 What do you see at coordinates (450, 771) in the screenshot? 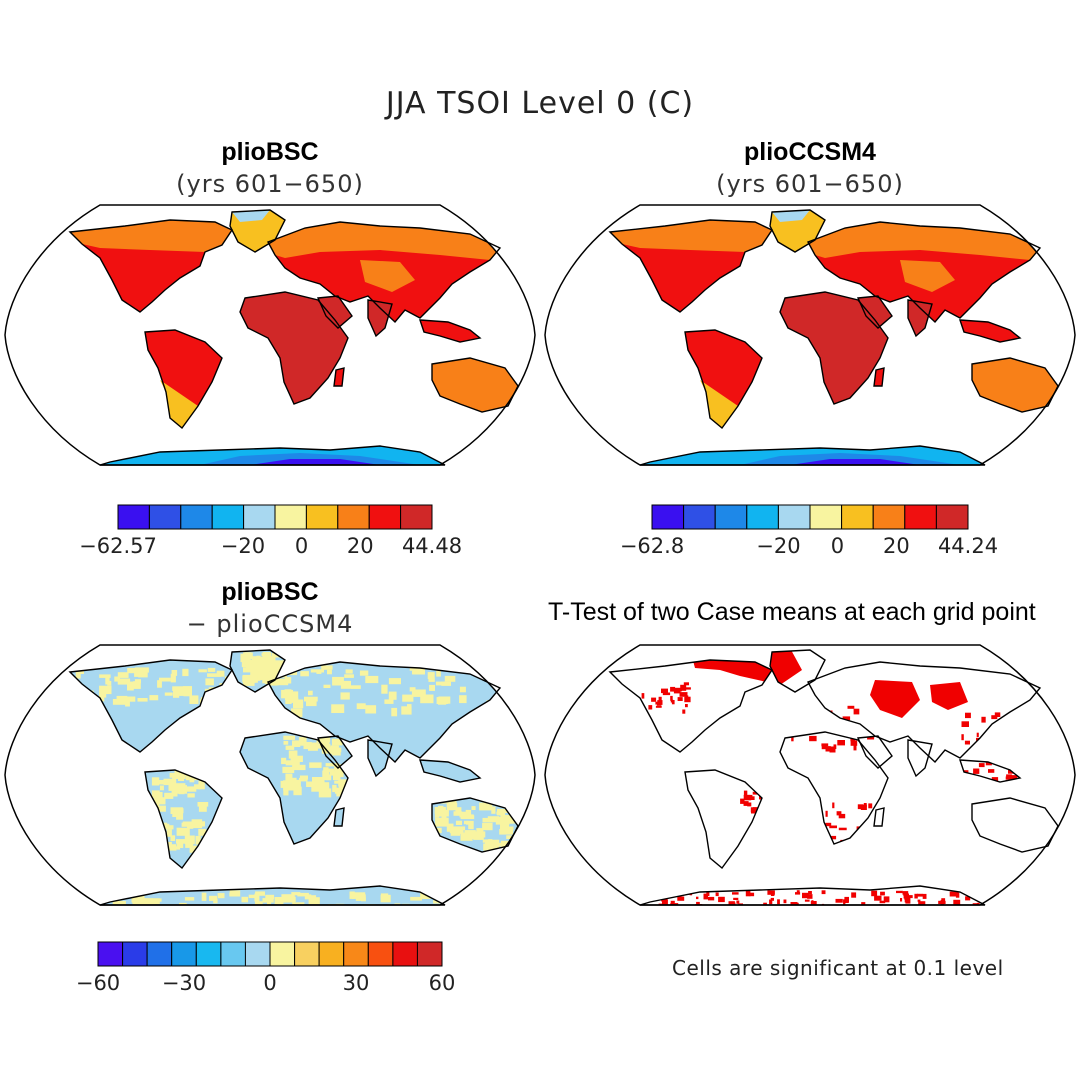
I see `diff-land-seAsia` at bounding box center [450, 771].